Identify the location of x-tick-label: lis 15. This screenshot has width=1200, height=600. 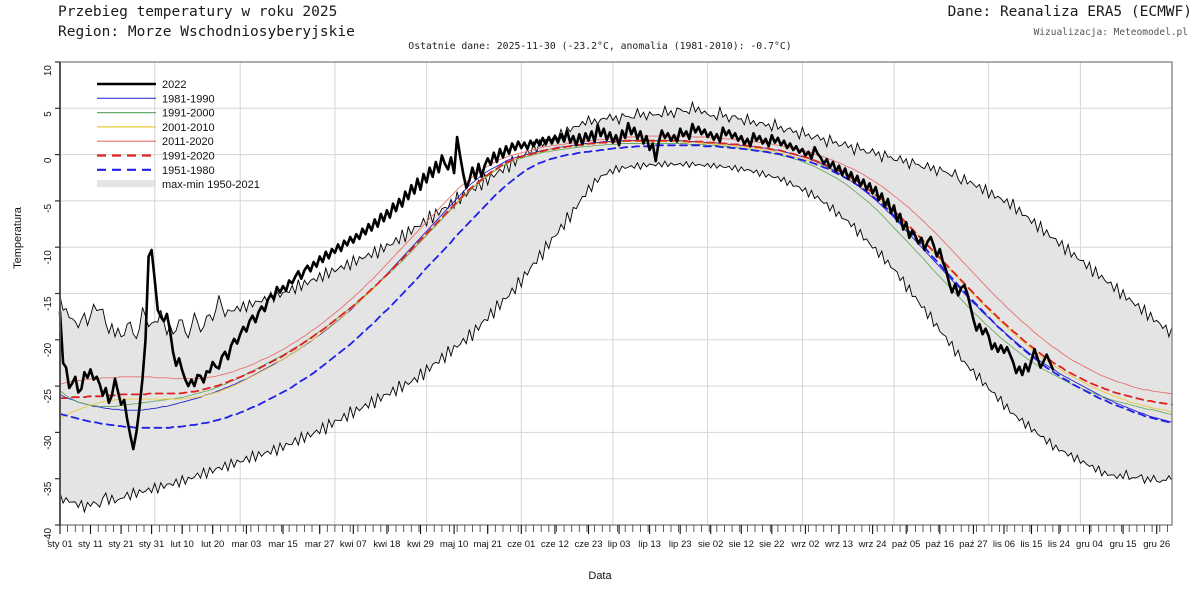
(1031, 544).